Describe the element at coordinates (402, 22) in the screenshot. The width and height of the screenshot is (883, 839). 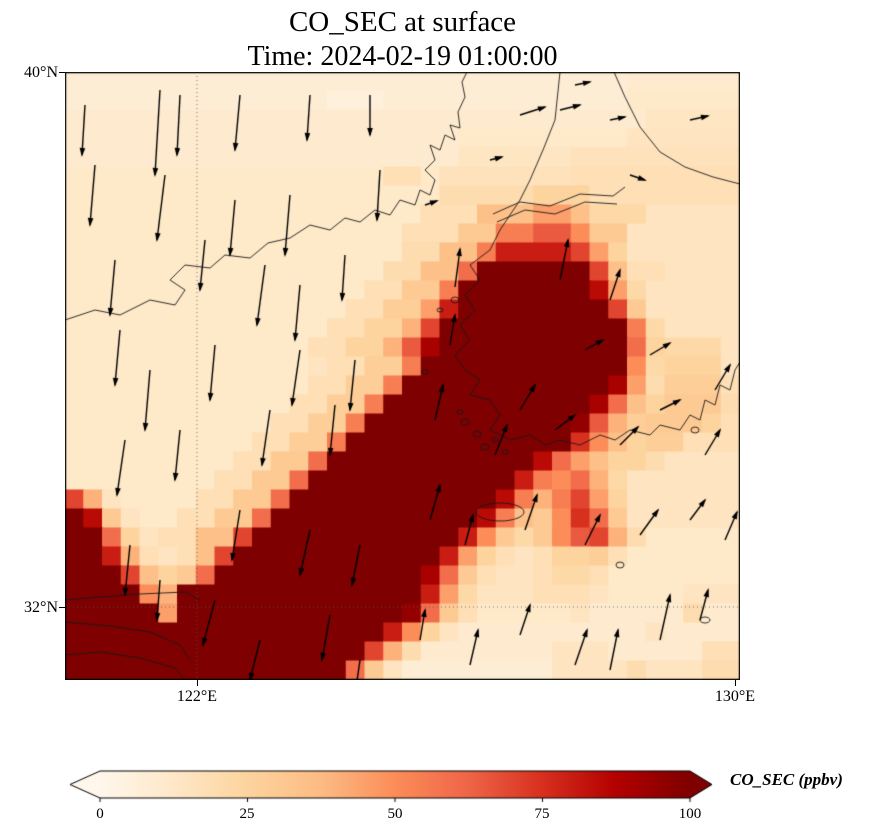
I see `chart-title: CO_SEC at surface` at that location.